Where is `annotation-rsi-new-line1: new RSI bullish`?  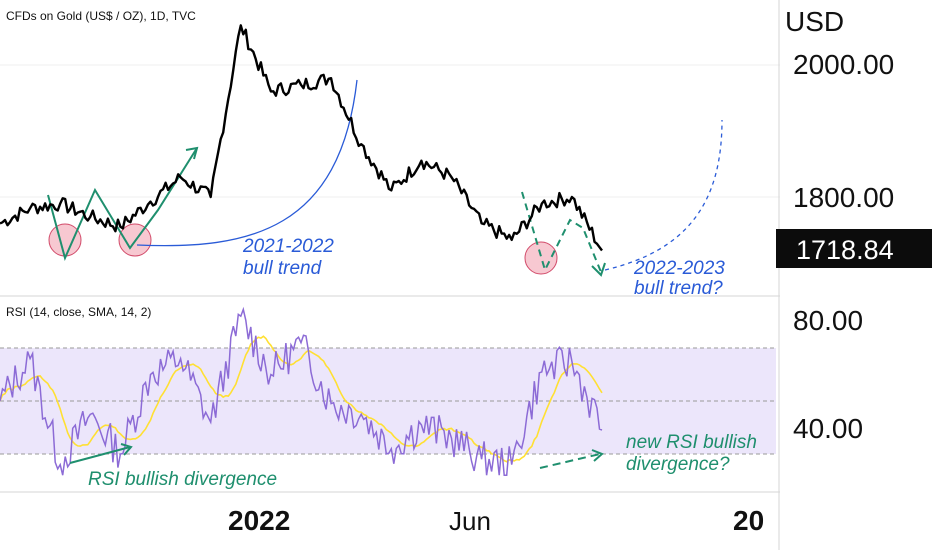
annotation-rsi-new-line1: new RSI bullish is located at coordinates (691, 442).